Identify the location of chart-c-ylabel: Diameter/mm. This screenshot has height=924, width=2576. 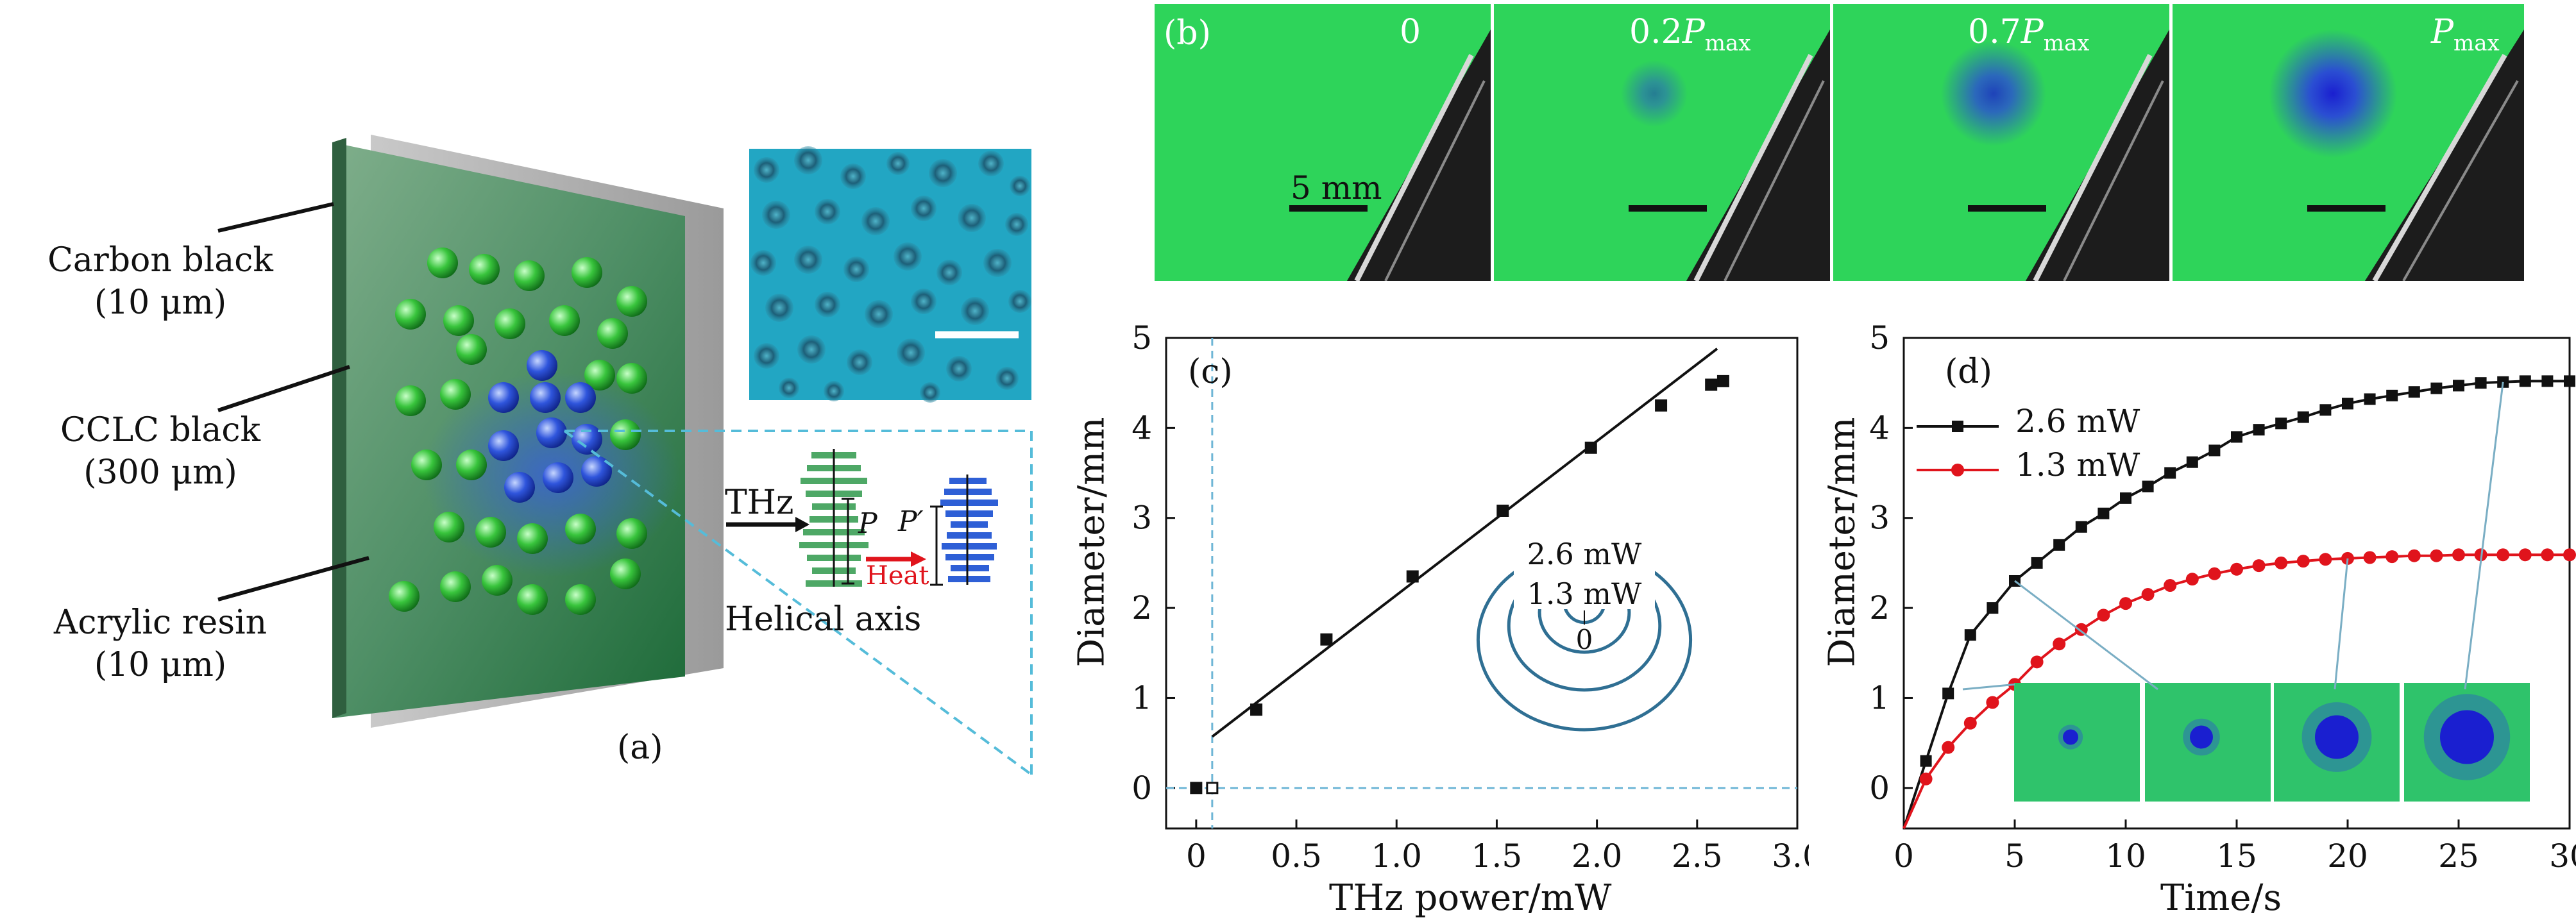
(1092, 542).